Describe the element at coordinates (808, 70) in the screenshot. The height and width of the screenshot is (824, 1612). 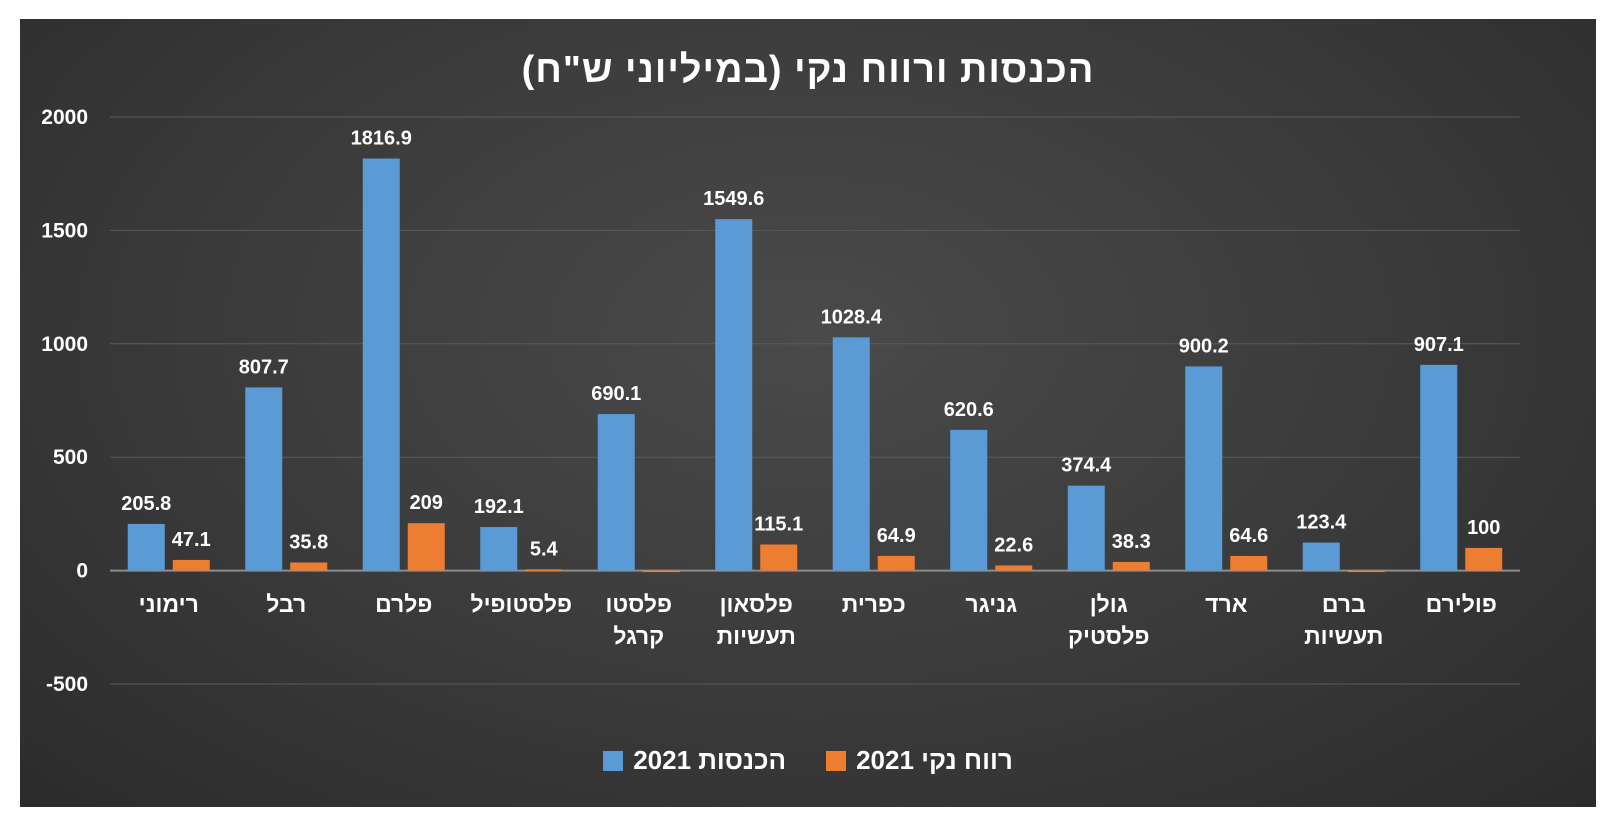
I see `chart-title: הכנסות ורווח נקי (במיליוני ש"ח)` at that location.